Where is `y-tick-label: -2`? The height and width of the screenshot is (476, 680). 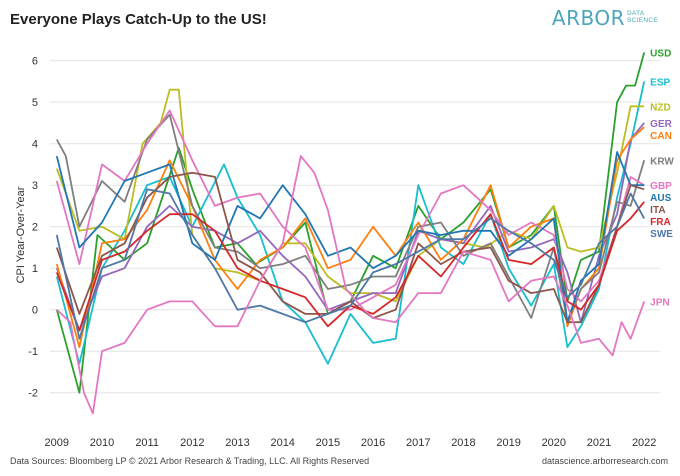 y-tick-label: -2 is located at coordinates (33, 394).